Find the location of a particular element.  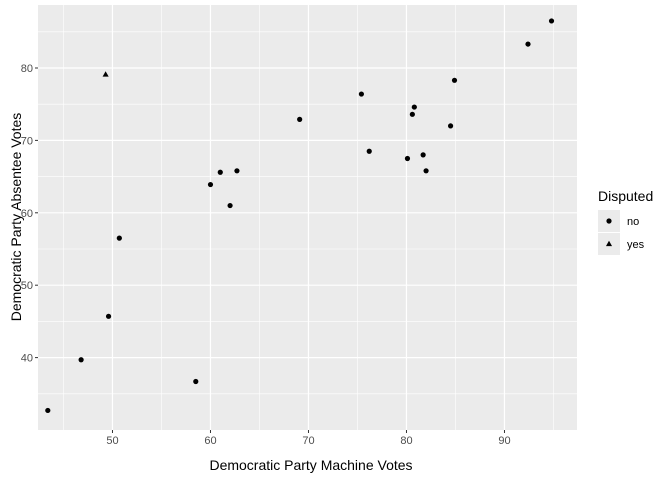

x-axis: 50 60 70 80 90 is located at coordinates (308, 438).